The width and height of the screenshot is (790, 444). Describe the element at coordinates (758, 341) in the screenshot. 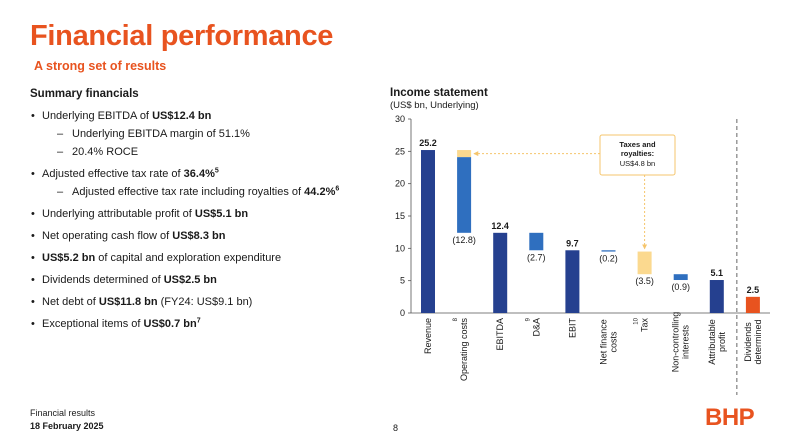

I see `category-label: determined` at that location.